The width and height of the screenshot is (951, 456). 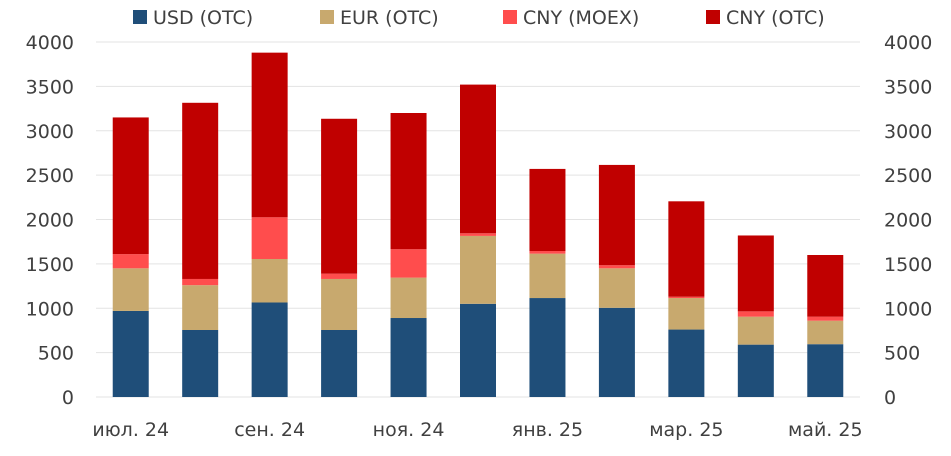 I want to click on x-tick-1: июл. 24, so click(x=130, y=430).